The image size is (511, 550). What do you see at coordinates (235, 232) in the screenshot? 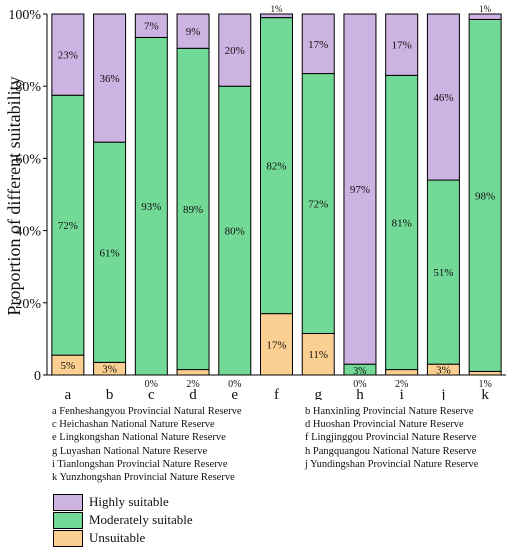
I see `data-label: 80%` at bounding box center [235, 232].